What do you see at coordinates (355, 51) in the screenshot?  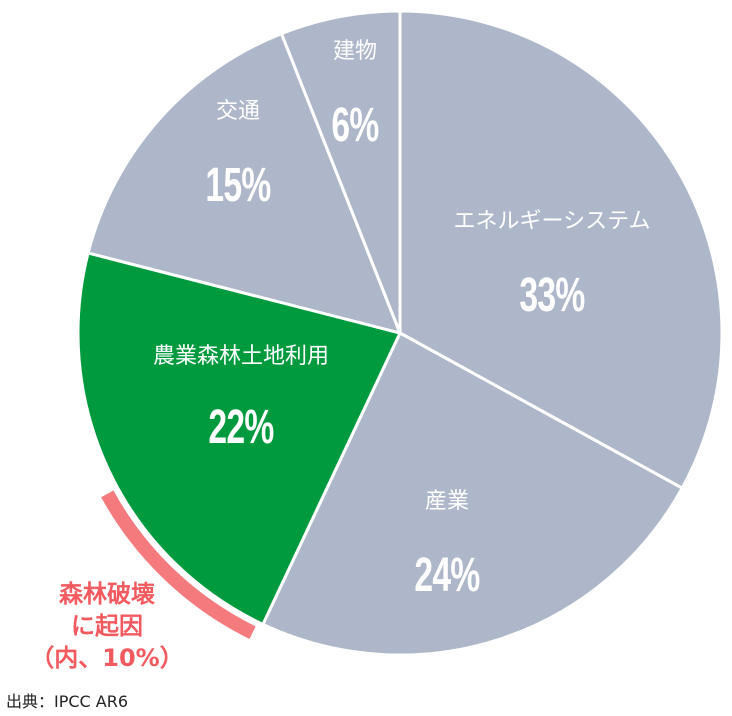 I see `label-buildings-name: 建物` at bounding box center [355, 51].